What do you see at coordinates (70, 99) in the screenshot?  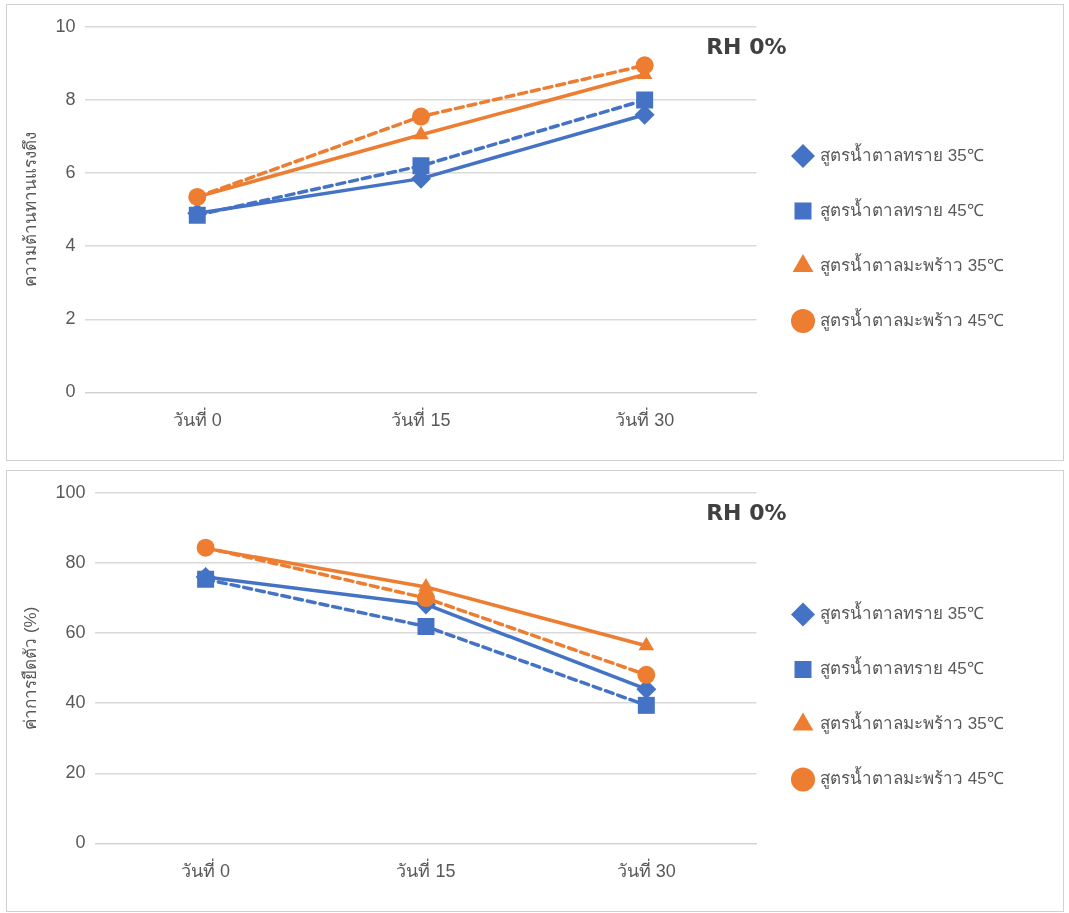 I see `y-tick-label: 8` at bounding box center [70, 99].